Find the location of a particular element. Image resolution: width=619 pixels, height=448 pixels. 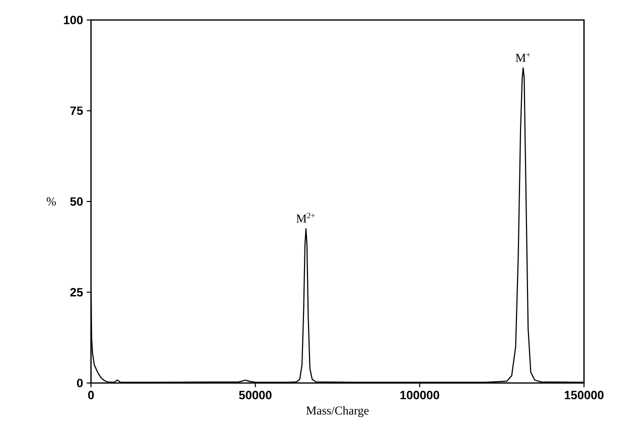

annotation: M$^{2+}$ is located at coordinates (305, 217).